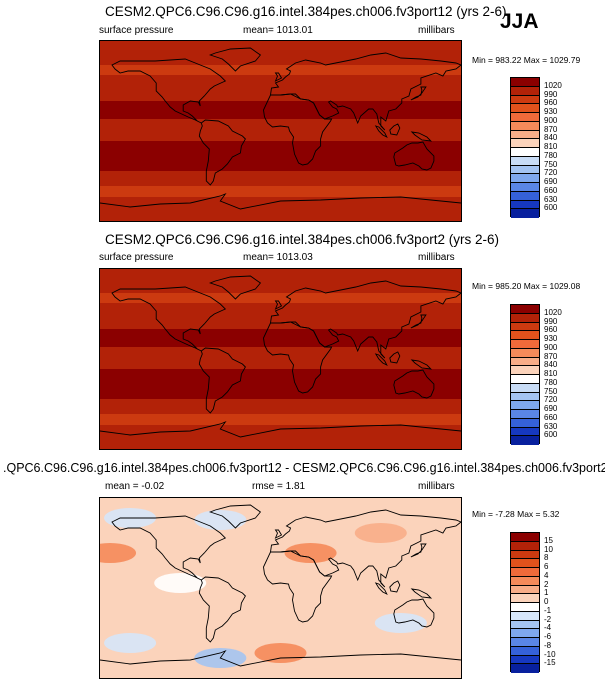 The width and height of the screenshot is (605, 681). I want to click on panel-3-minmax: Min = -7.28 Max = 5.32, so click(516, 514).